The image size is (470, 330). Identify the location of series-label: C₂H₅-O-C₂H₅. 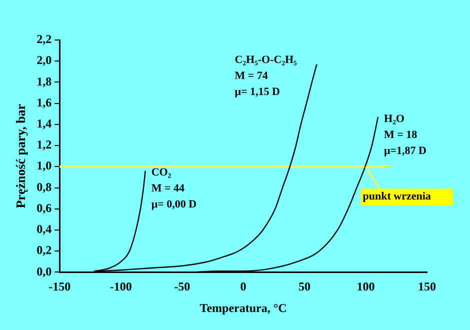
(266, 60).